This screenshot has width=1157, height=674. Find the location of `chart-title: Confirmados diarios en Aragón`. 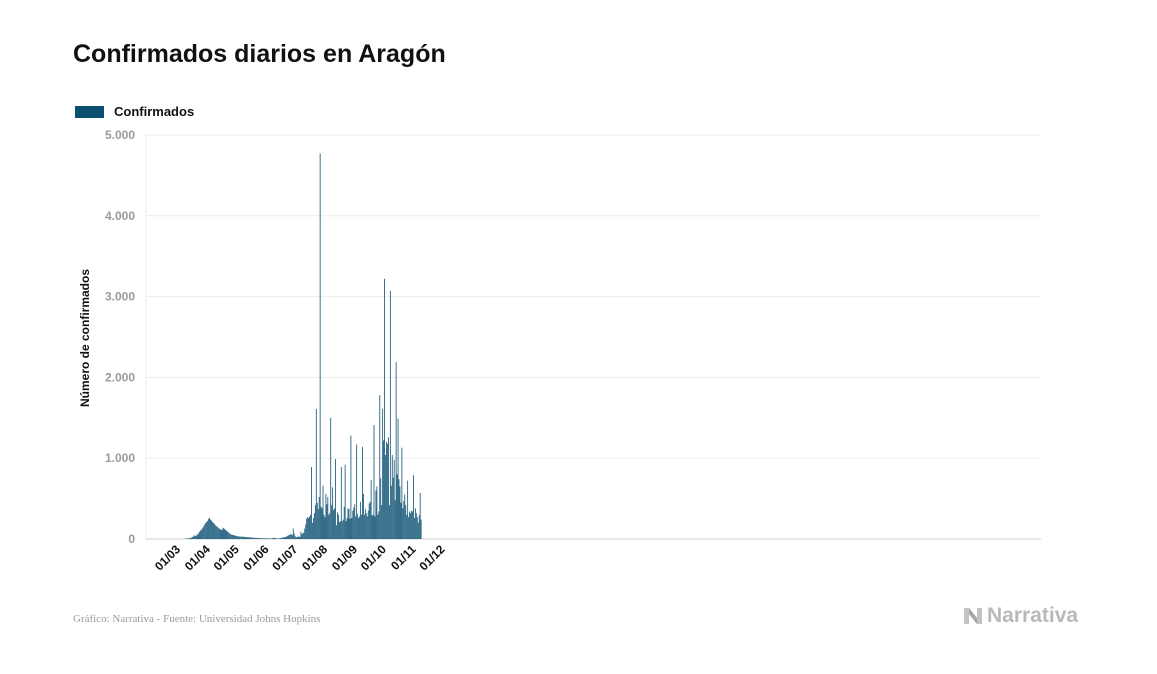

chart-title: Confirmados diarios en Aragón is located at coordinates (259, 54).